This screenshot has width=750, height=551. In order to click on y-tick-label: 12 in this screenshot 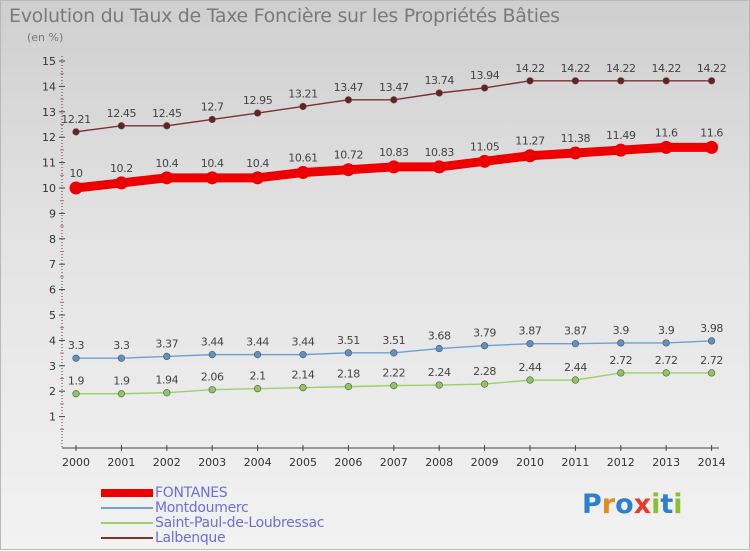, I will do `click(49, 137)`.